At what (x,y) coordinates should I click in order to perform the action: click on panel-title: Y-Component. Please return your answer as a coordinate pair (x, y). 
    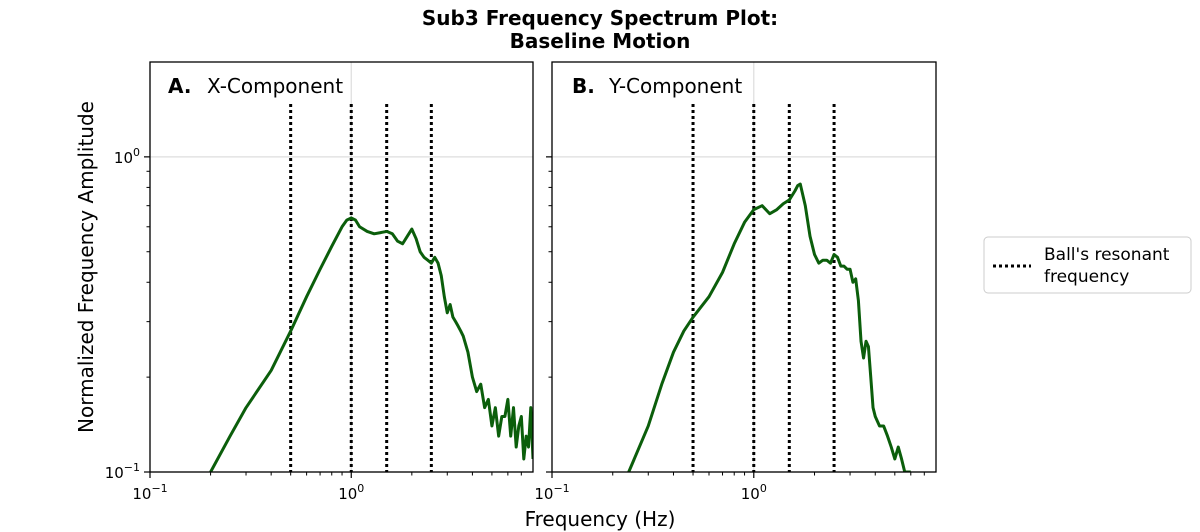
    Looking at the image, I should click on (675, 86).